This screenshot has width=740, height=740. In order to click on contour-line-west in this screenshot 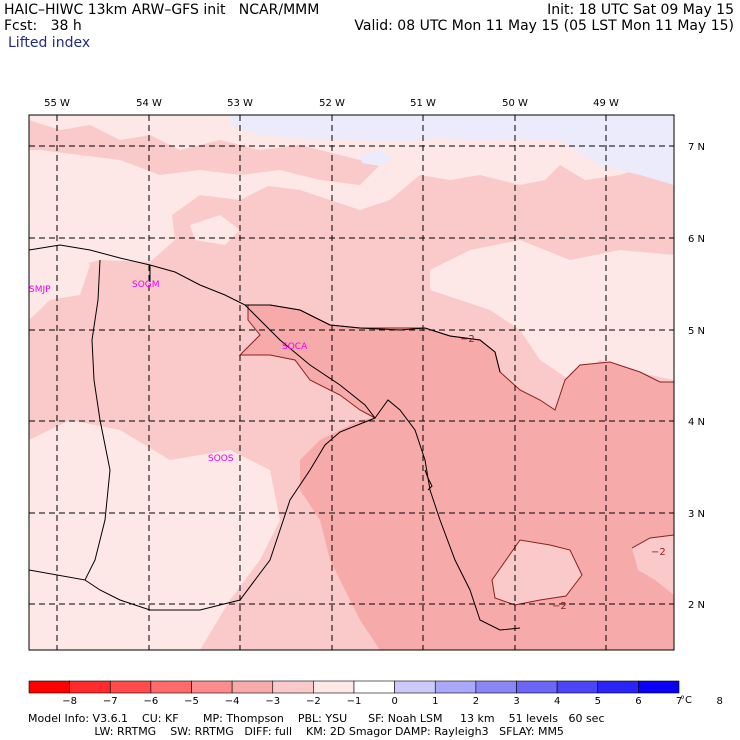, I will do `click(307, 362)`.